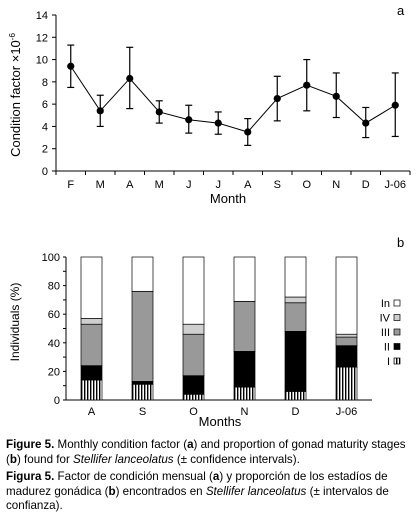  Describe the element at coordinates (401, 10) in the screenshot. I see `chart-a-panel-label: a` at that location.